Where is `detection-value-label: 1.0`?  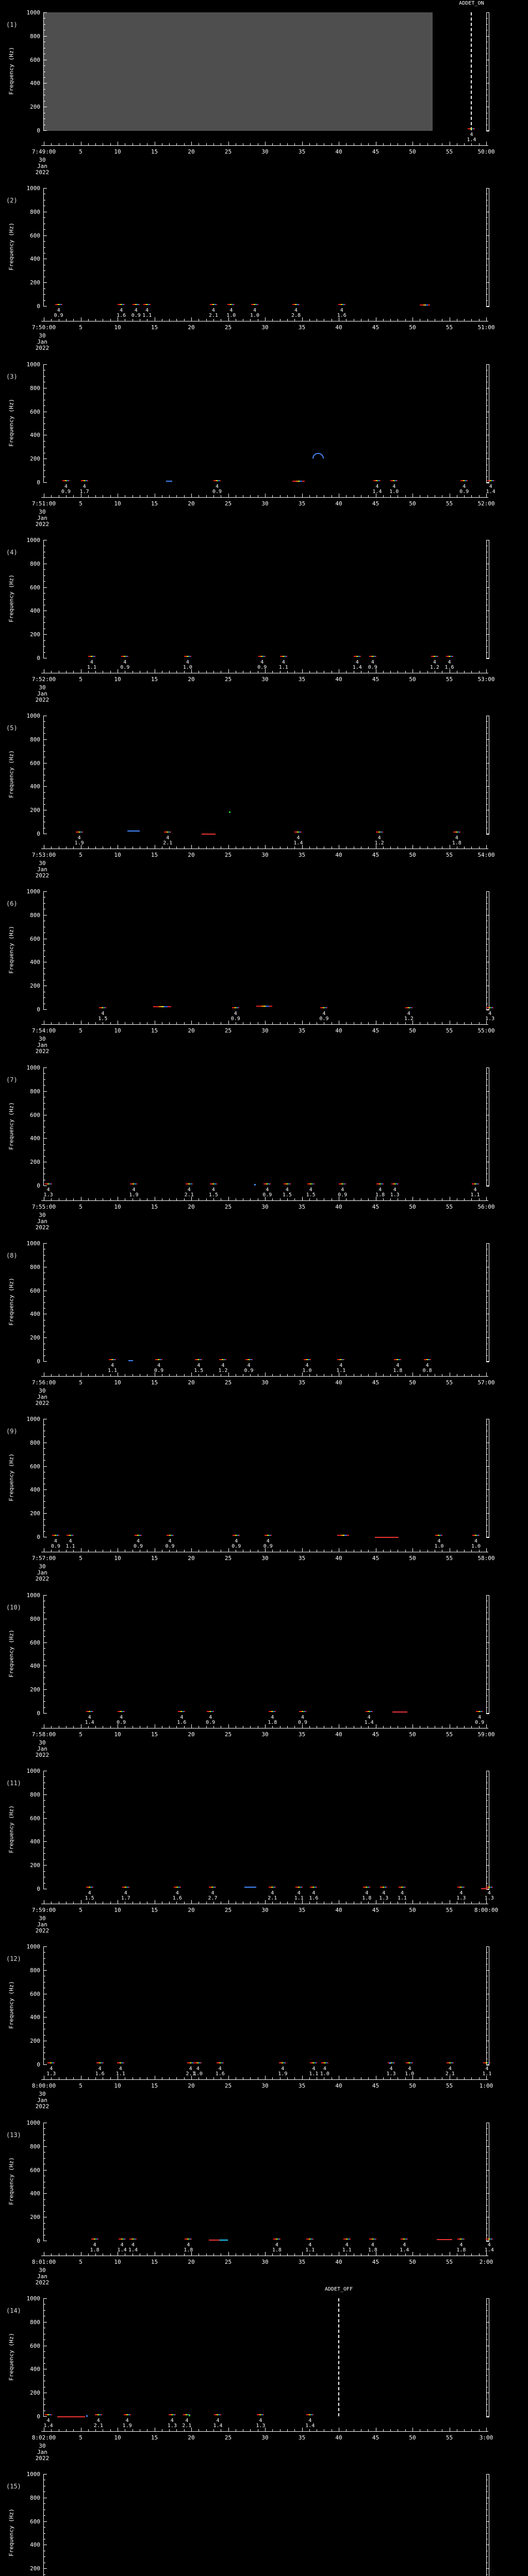
detection-value-label: 1.0 is located at coordinates (476, 1546).